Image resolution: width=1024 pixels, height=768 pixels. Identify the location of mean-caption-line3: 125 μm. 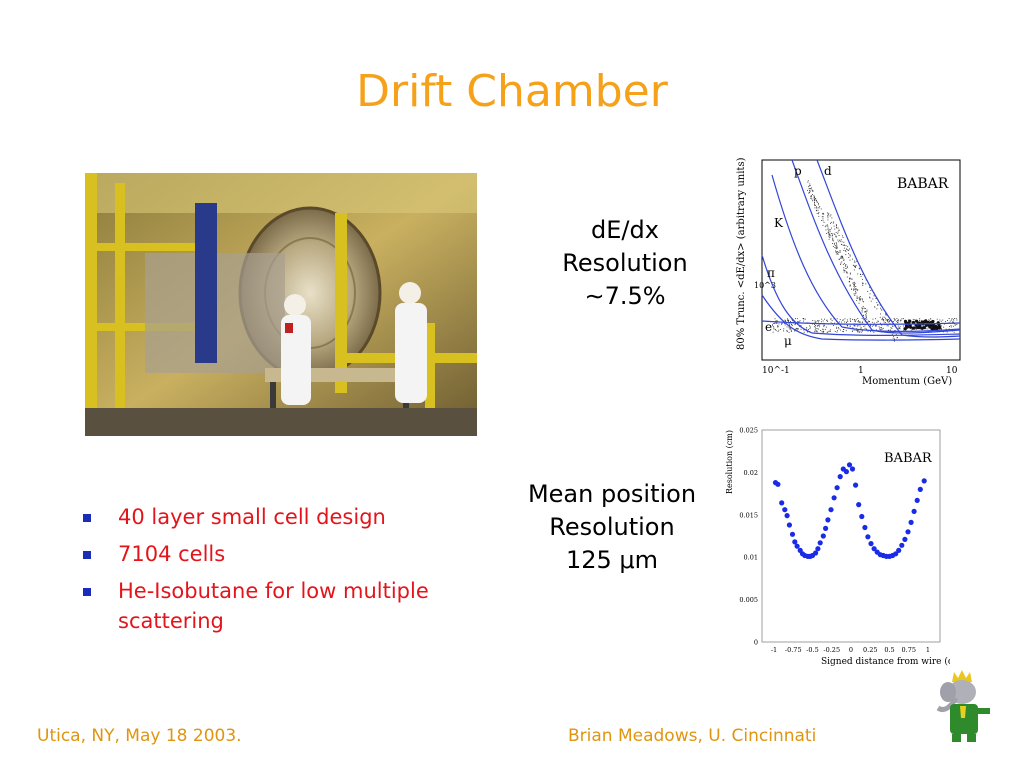
(612, 560).